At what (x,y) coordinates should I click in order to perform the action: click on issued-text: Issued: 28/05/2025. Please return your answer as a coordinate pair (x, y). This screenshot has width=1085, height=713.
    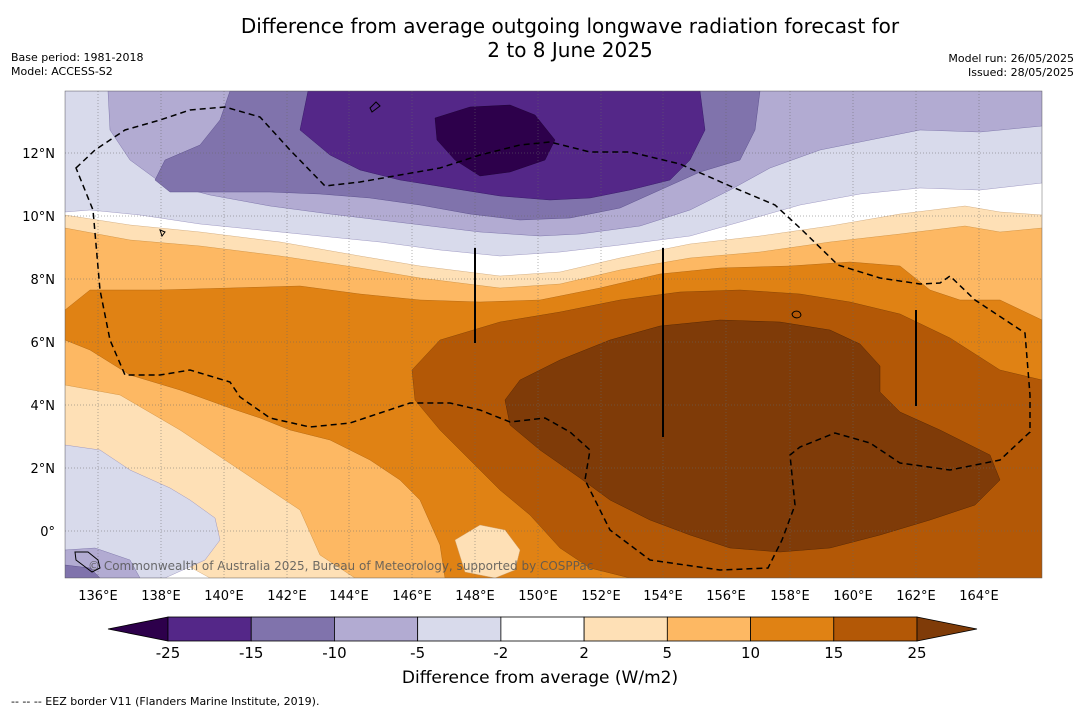
    Looking at the image, I should click on (1020, 72).